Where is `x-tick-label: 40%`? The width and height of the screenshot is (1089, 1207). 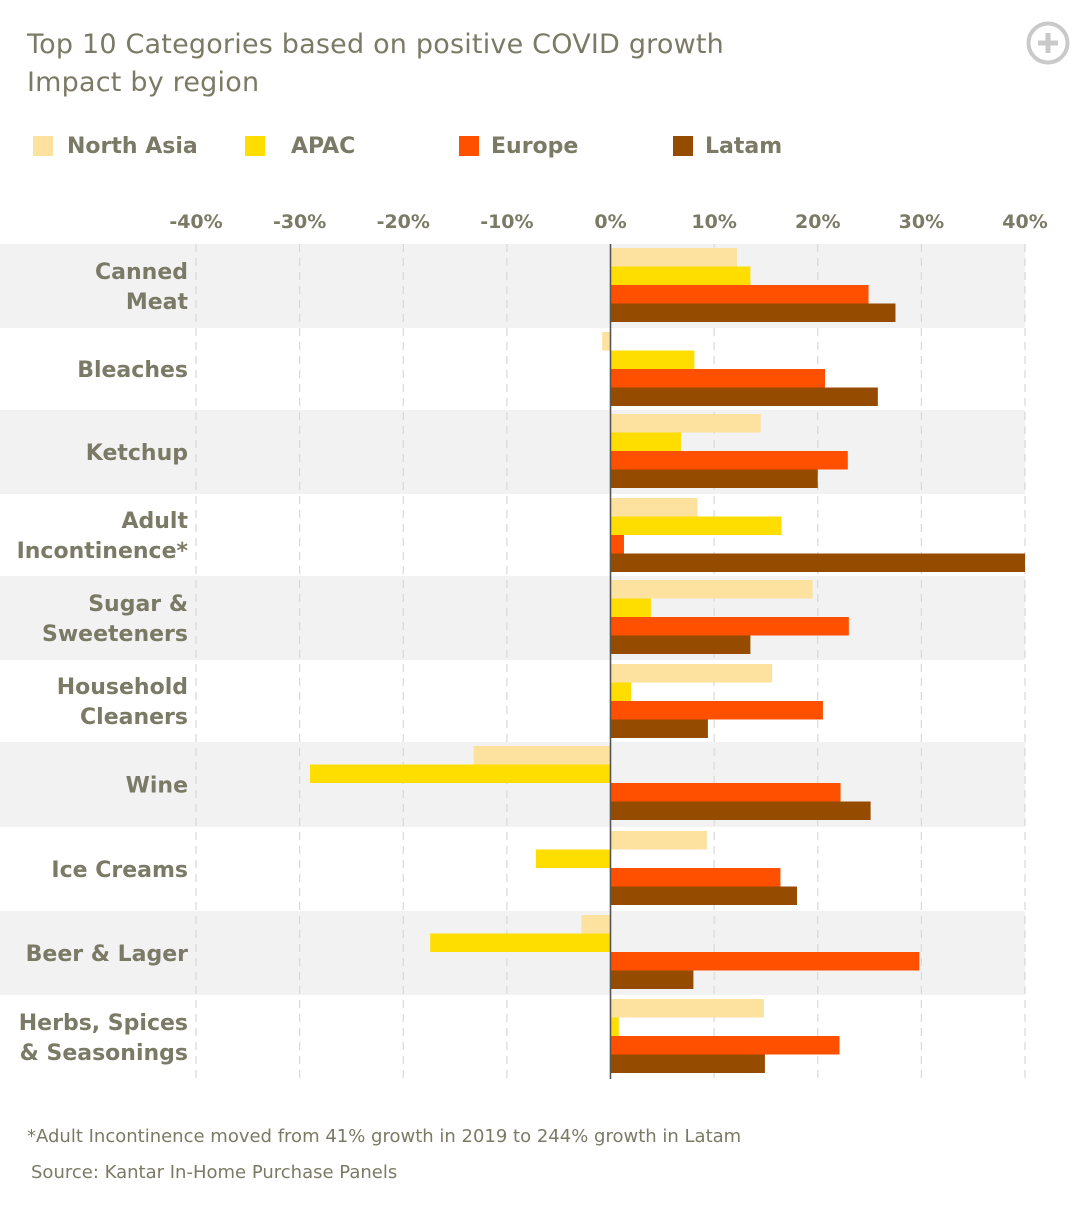
x-tick-label: 40% is located at coordinates (1024, 222).